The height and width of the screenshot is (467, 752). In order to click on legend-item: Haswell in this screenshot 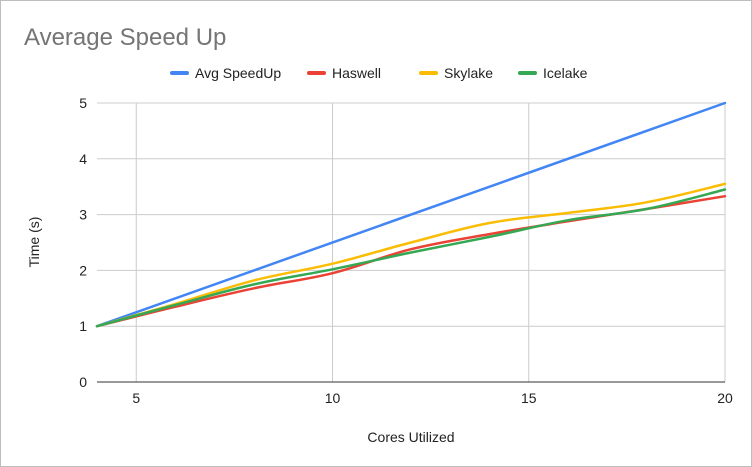, I will do `click(344, 73)`.